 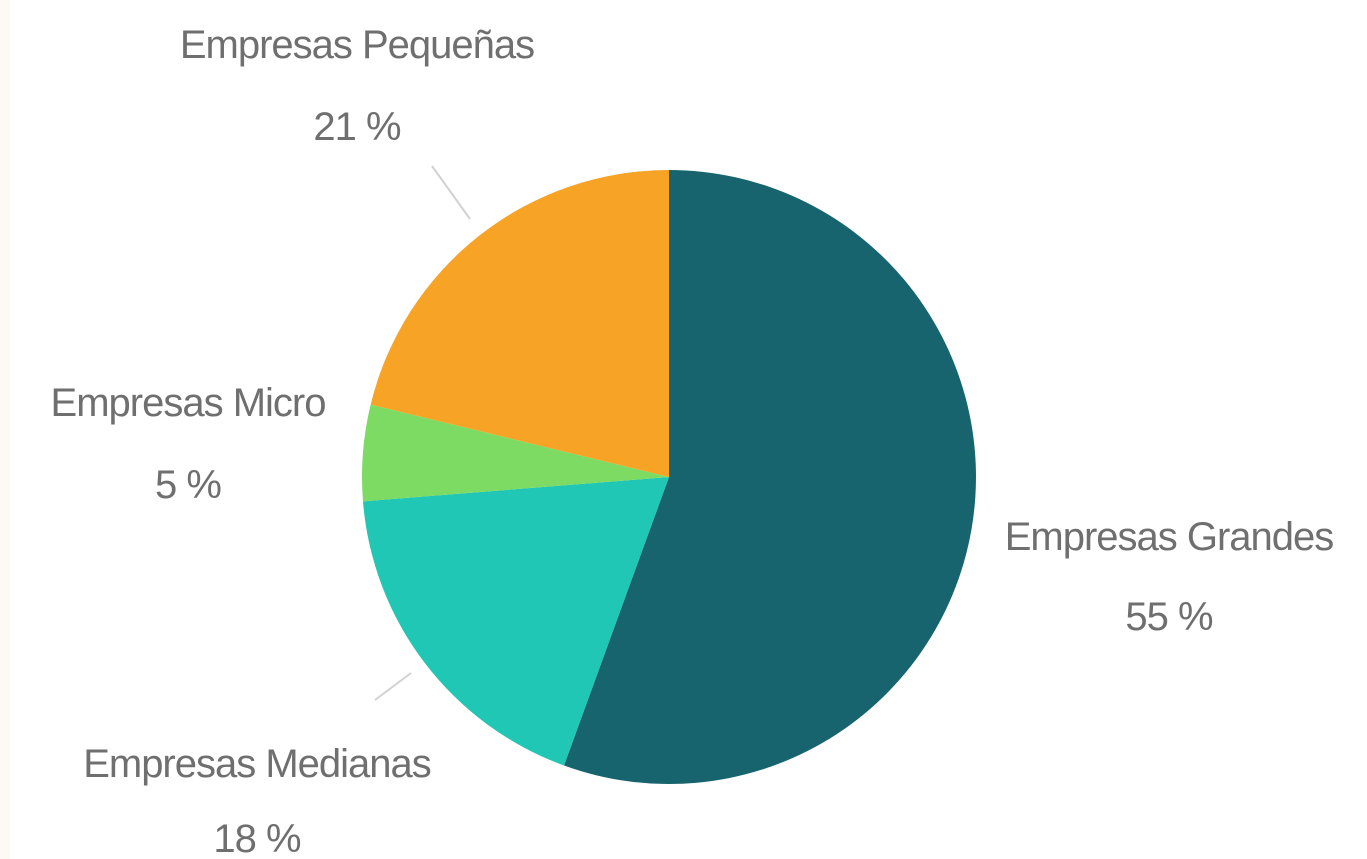 I want to click on slice-label-value: 5 %, so click(x=188, y=485).